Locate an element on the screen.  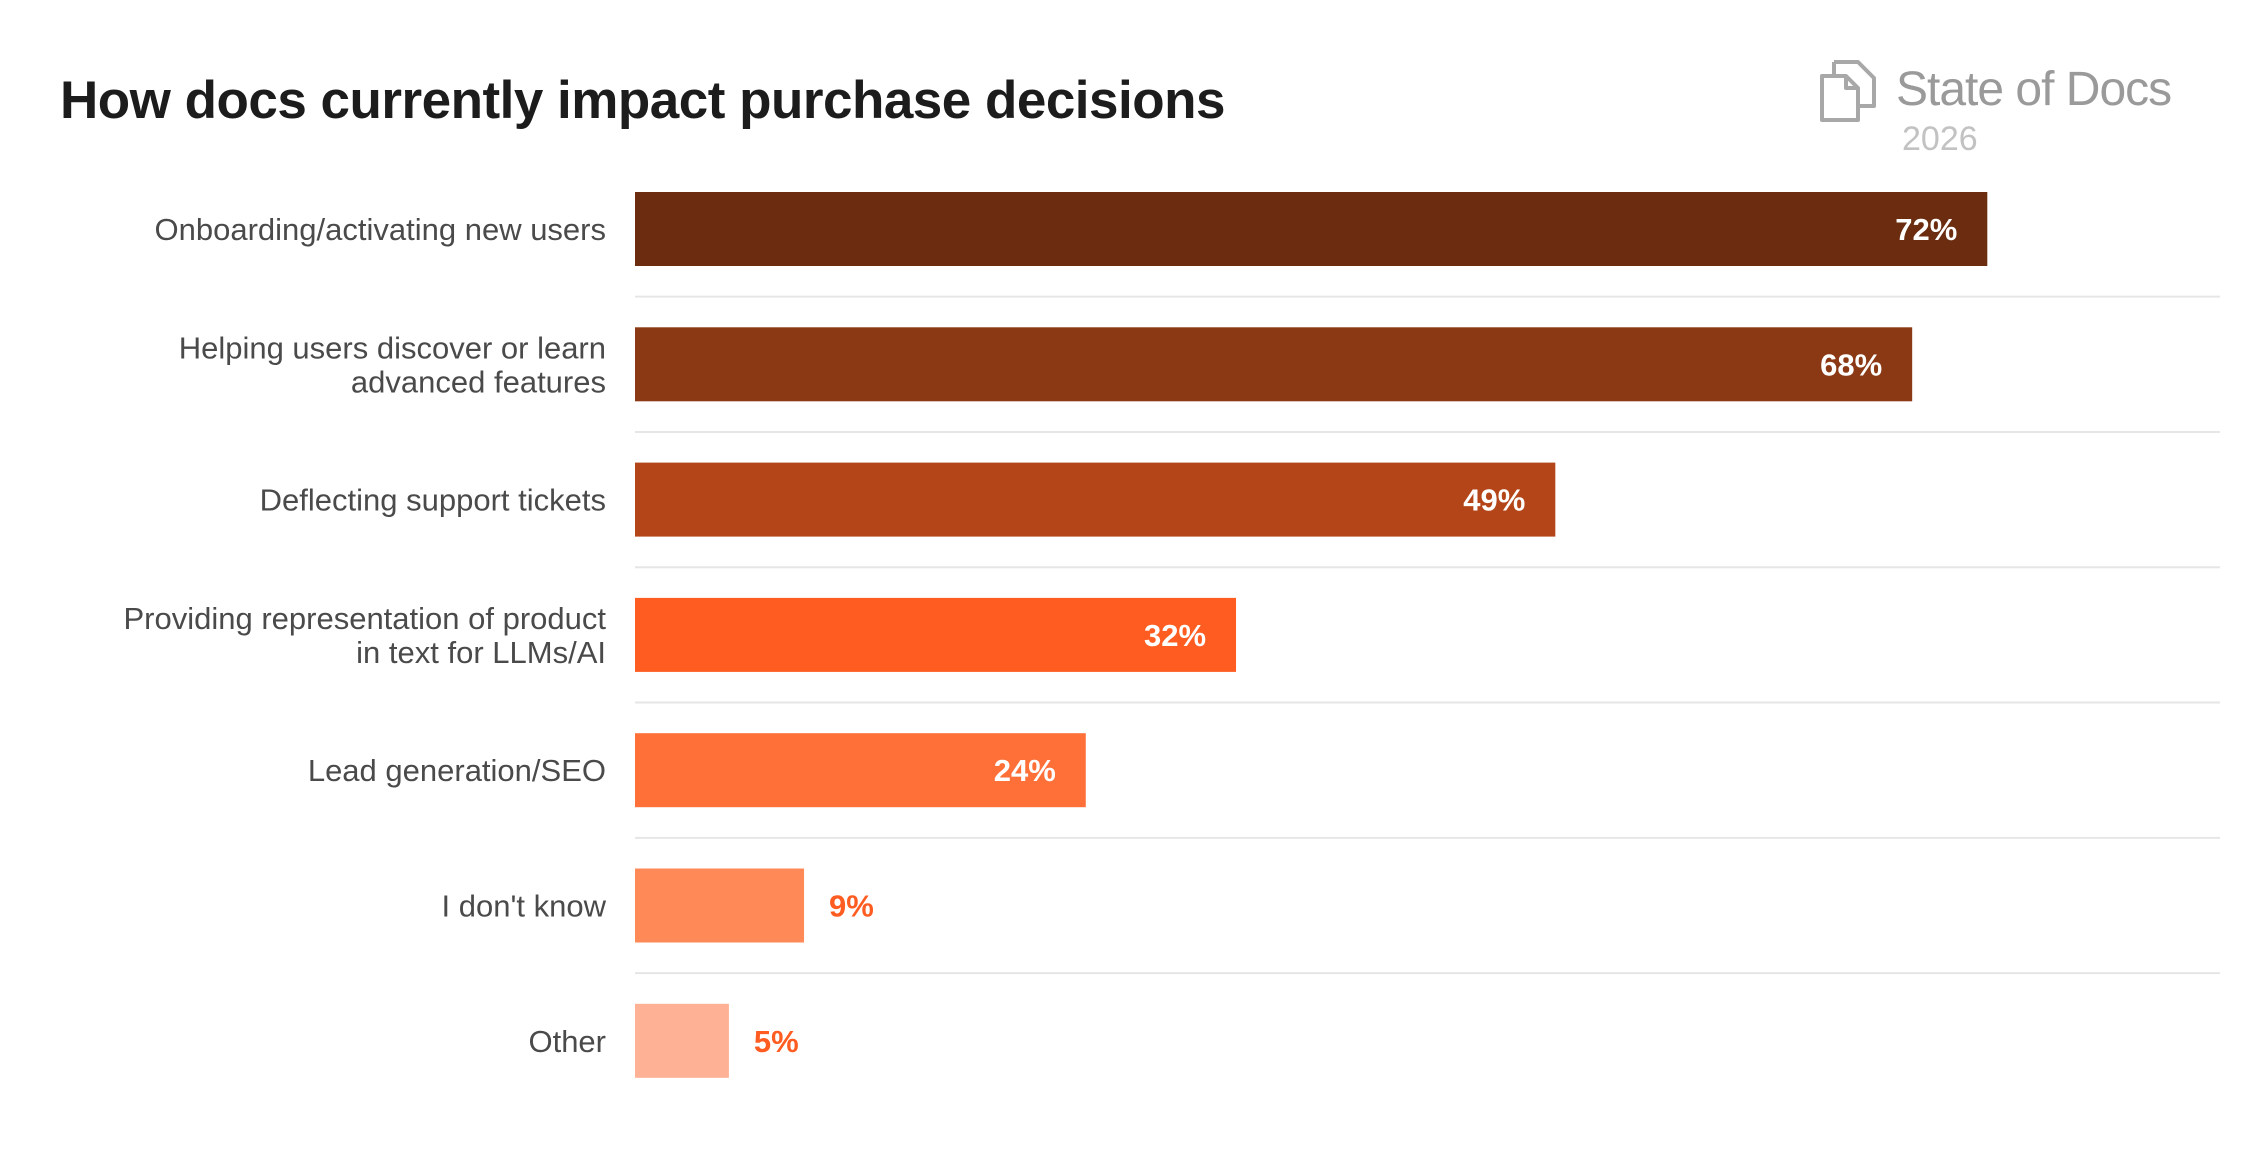
category-label: Lead generation/SEO is located at coordinates (457, 770).